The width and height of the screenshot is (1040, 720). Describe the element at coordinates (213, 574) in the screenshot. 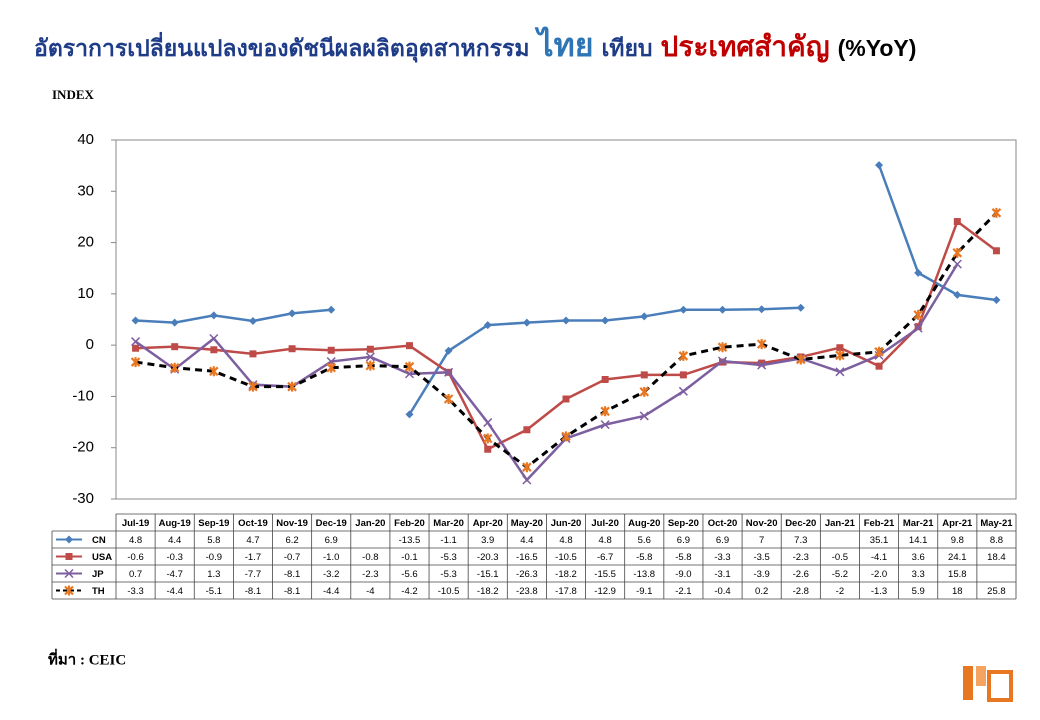

I see `table-value: 1.3` at that location.